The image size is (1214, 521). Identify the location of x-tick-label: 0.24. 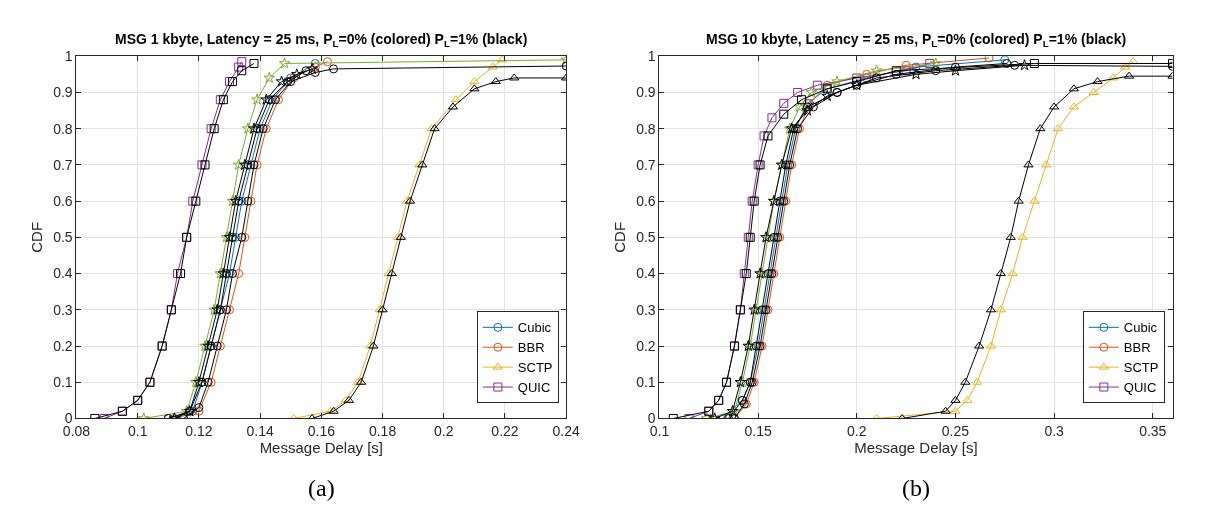
(566, 431).